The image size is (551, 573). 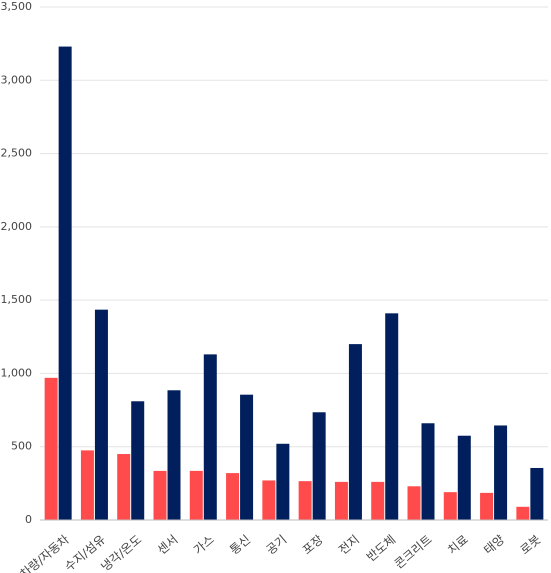 What do you see at coordinates (313, 544) in the screenshot?
I see `x-tick-label: 포장` at bounding box center [313, 544].